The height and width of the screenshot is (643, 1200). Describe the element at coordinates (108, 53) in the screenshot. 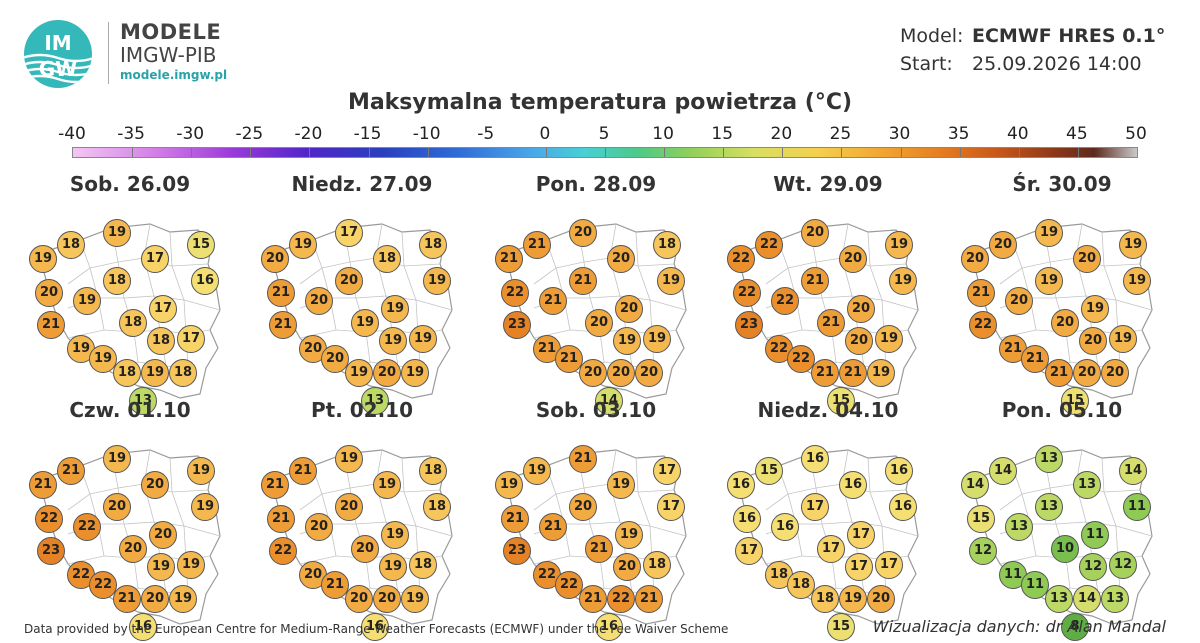

I see `logo-divider` at that location.